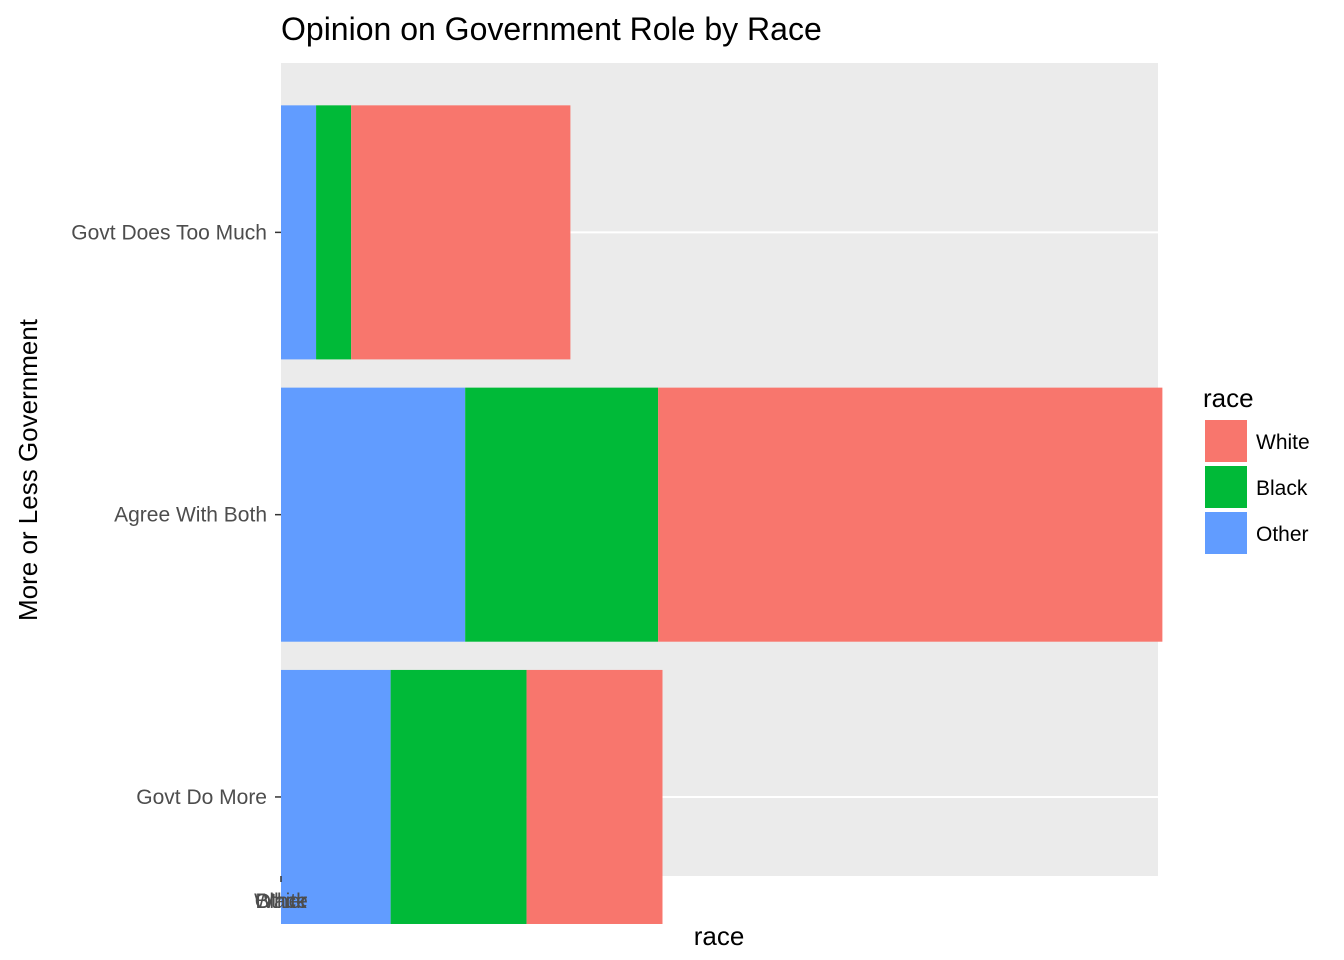 This screenshot has width=1344, height=960. Describe the element at coordinates (1256, 468) in the screenshot. I see `legend: race White Black Other` at that location.